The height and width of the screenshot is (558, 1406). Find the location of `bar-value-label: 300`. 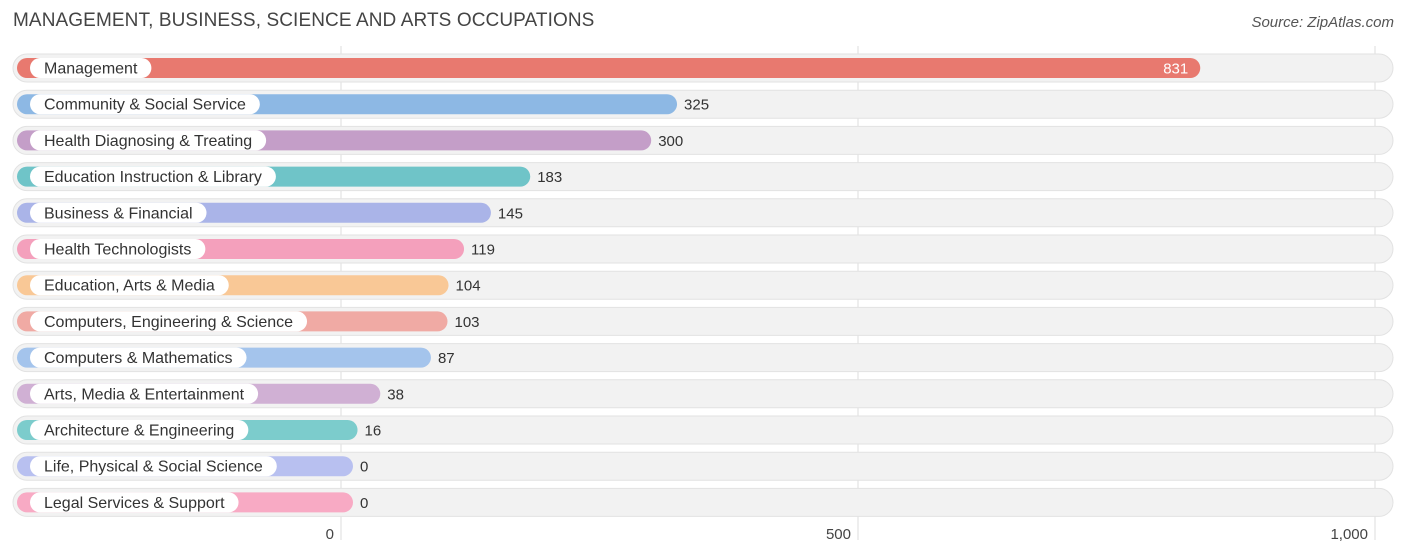

bar-value-label: 300 is located at coordinates (670, 141).